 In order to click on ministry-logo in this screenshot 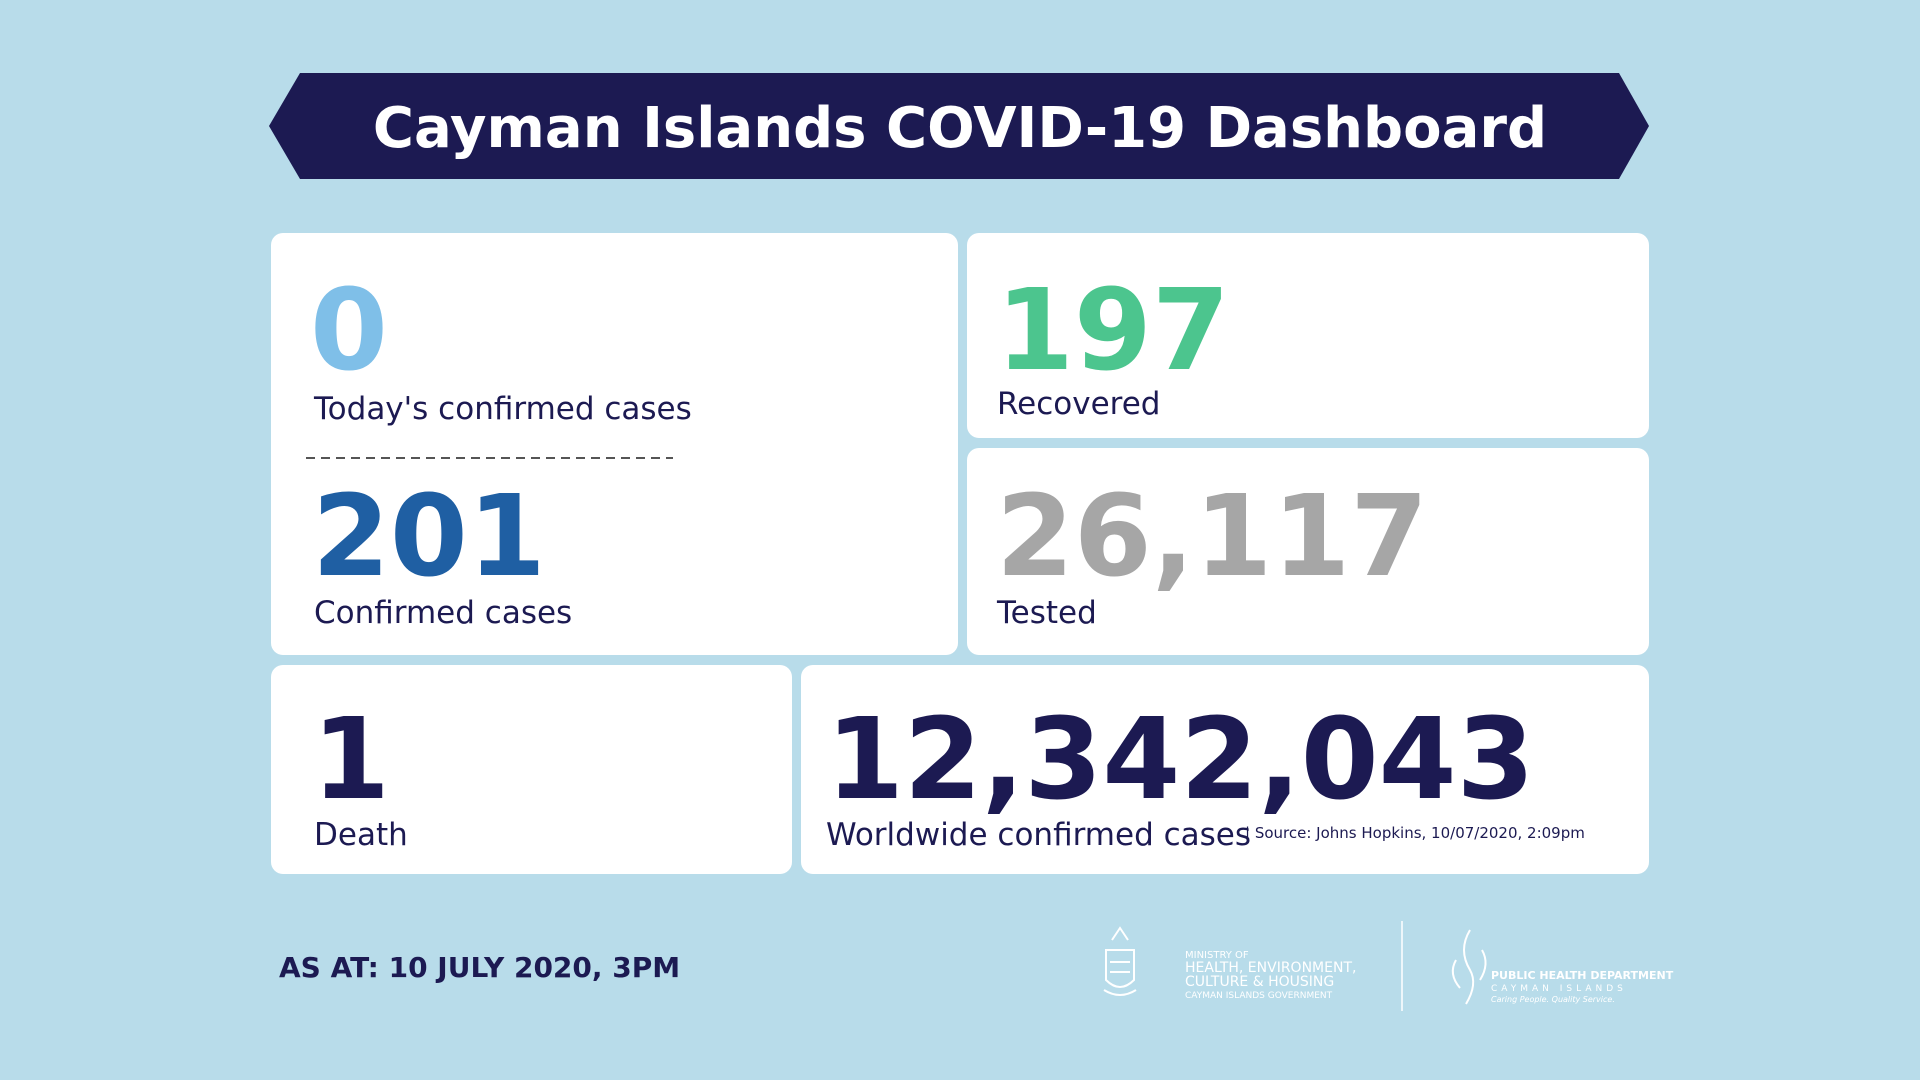, I will do `click(1120, 961)`.